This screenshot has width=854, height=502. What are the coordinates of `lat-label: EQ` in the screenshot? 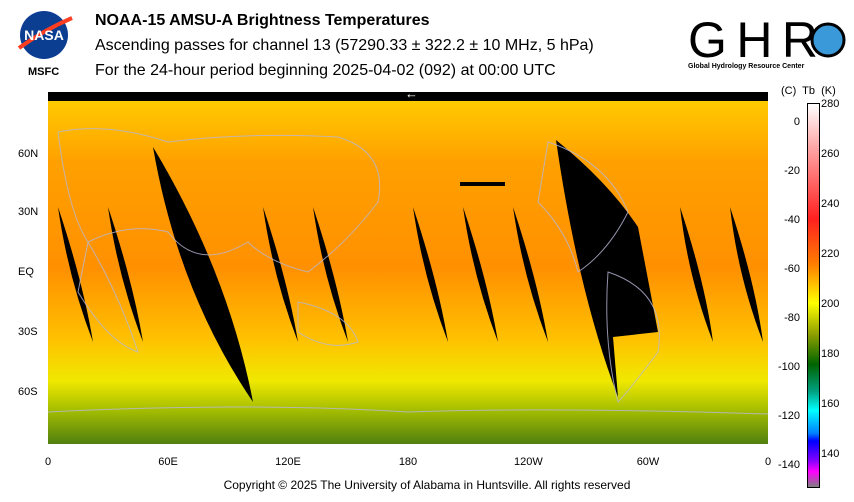 It's located at (26, 272).